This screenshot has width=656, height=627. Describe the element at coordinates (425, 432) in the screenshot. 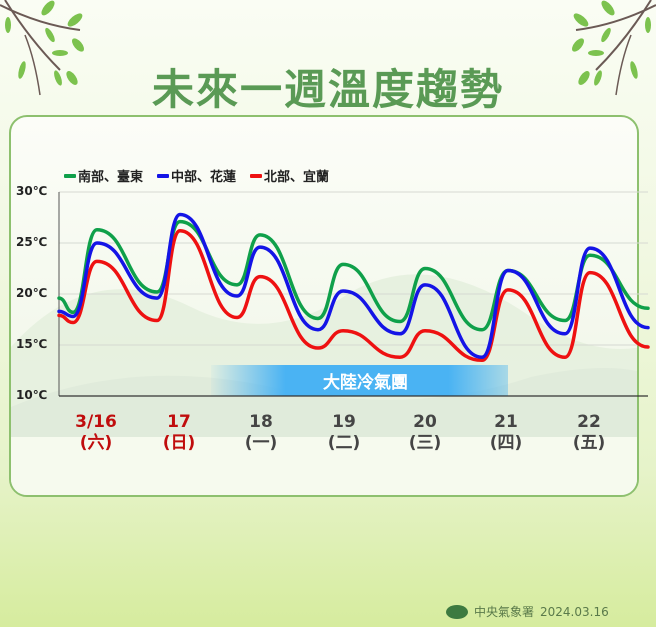

I see `x-label-day: 20 (三)` at that location.